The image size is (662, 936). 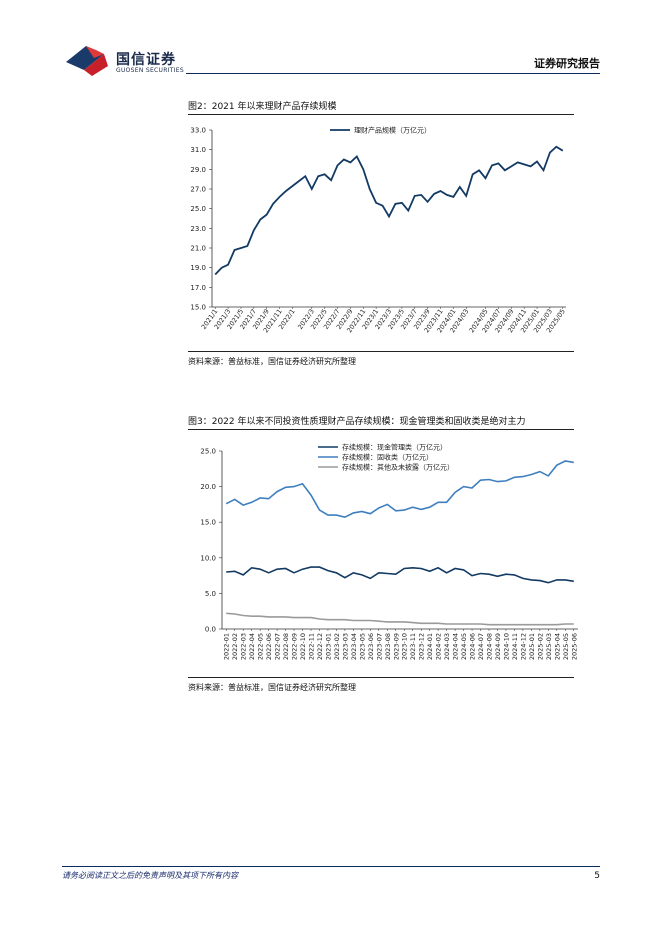 What do you see at coordinates (198, 131) in the screenshot?
I see `fig2-y-tick-label: 33.0` at bounding box center [198, 131].